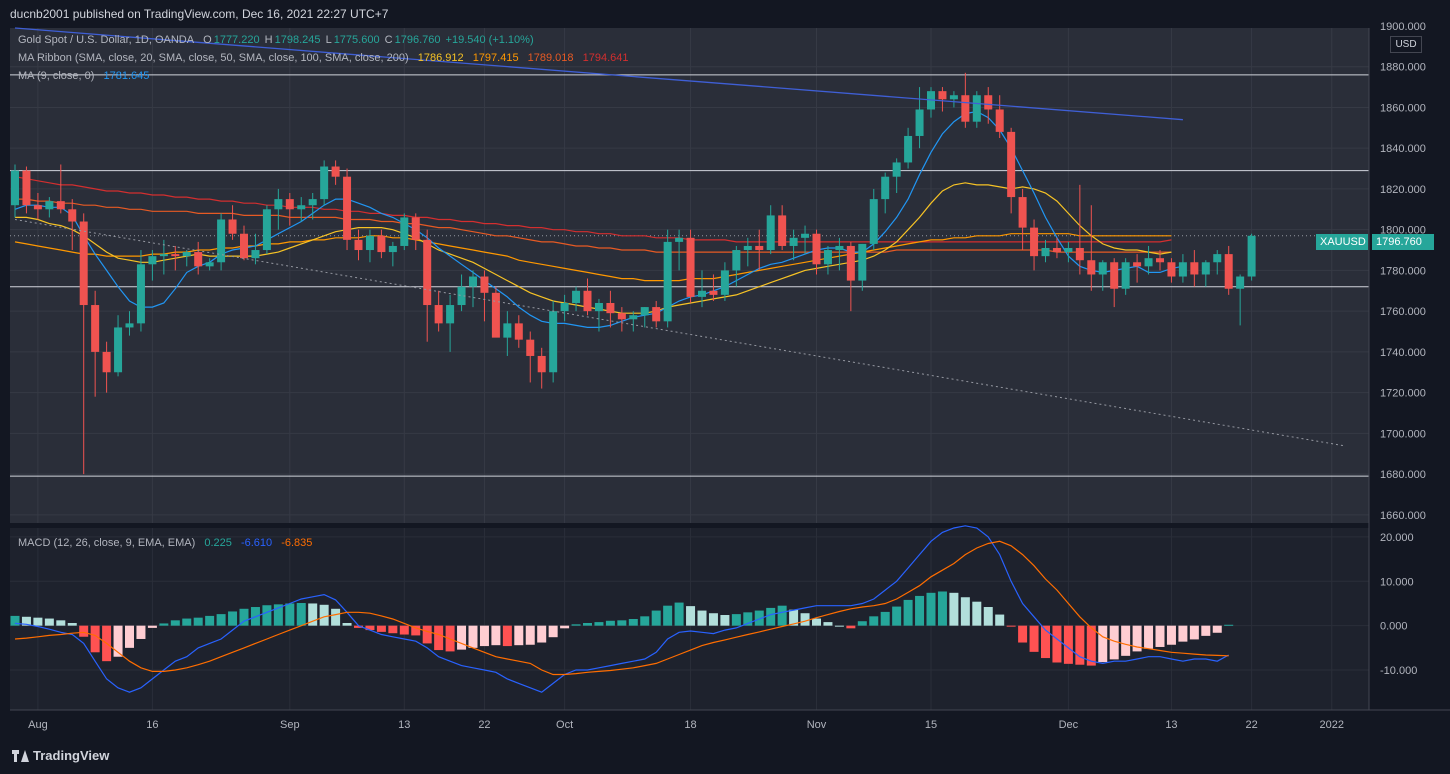  What do you see at coordinates (1403, 108) in the screenshot?
I see `price-tick-label: 1860.000` at bounding box center [1403, 108].